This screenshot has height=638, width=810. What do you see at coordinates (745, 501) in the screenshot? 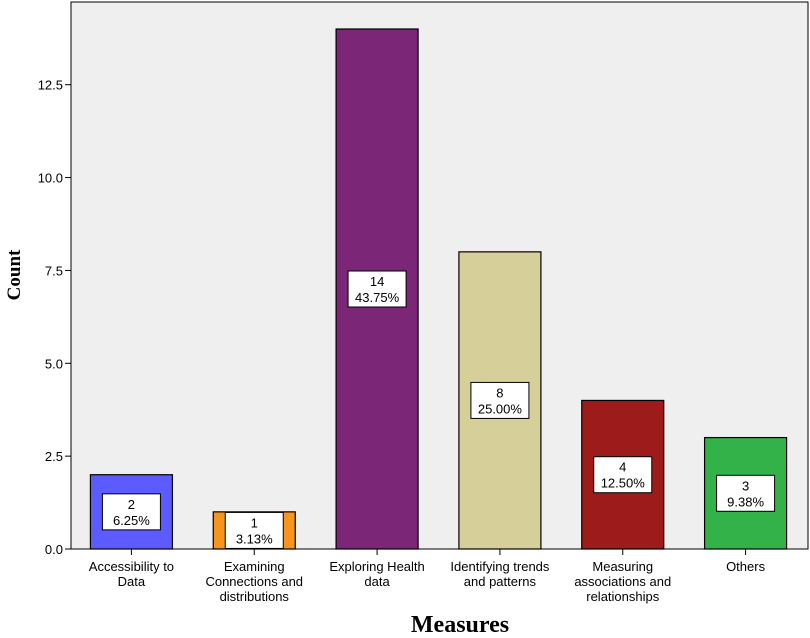
I see `data-label-percent: 9.38%` at bounding box center [745, 501].